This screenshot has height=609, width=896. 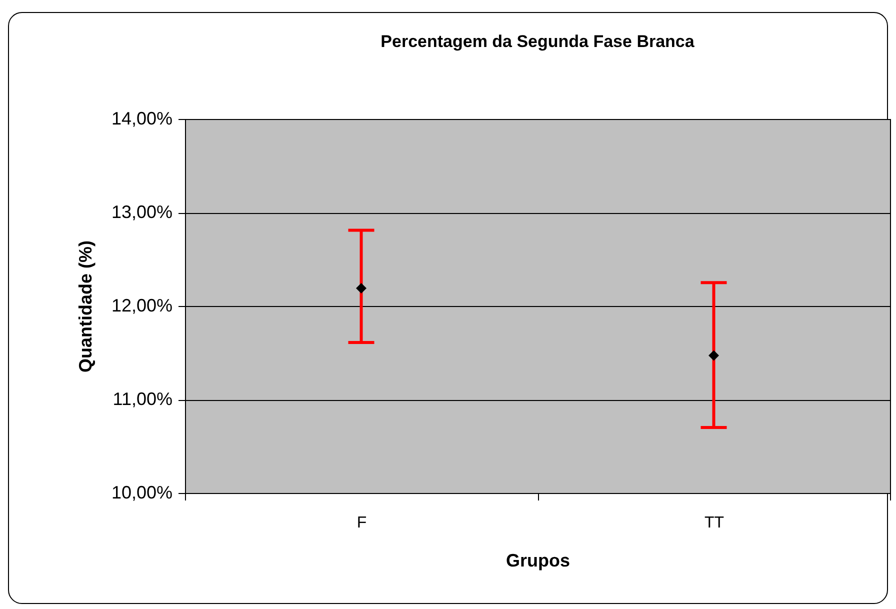 I want to click on y-tick-label: 10,00%, so click(x=141, y=492).